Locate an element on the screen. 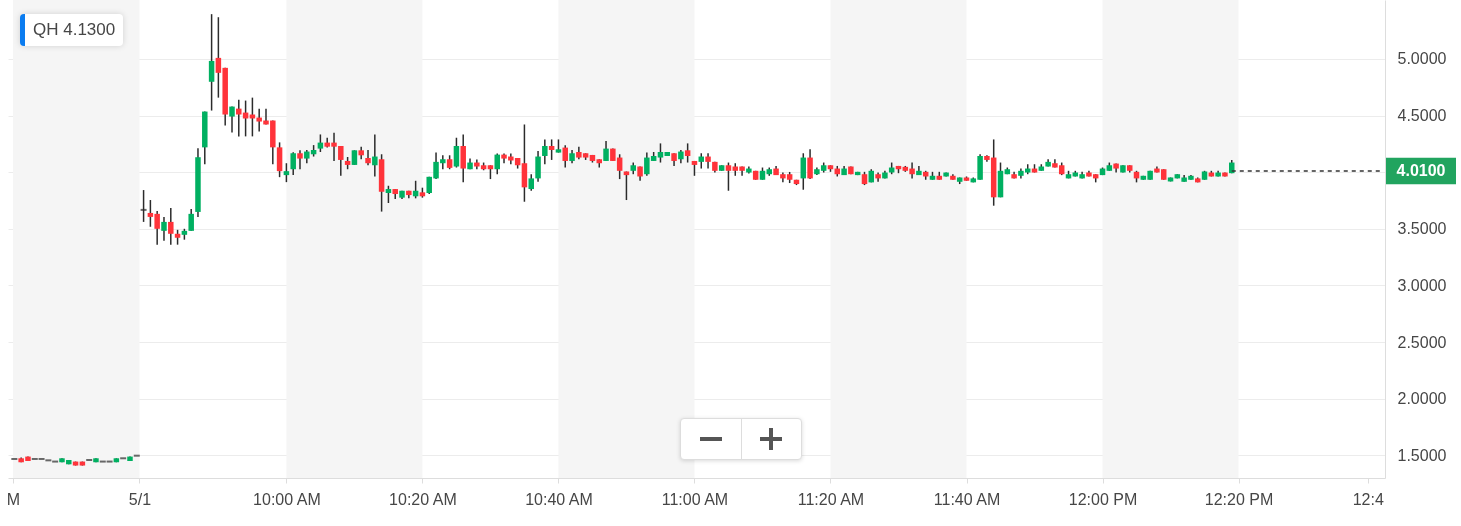 Image resolution: width=1461 pixels, height=526 pixels. x-tick-label: 10:20 AM is located at coordinates (423, 499).